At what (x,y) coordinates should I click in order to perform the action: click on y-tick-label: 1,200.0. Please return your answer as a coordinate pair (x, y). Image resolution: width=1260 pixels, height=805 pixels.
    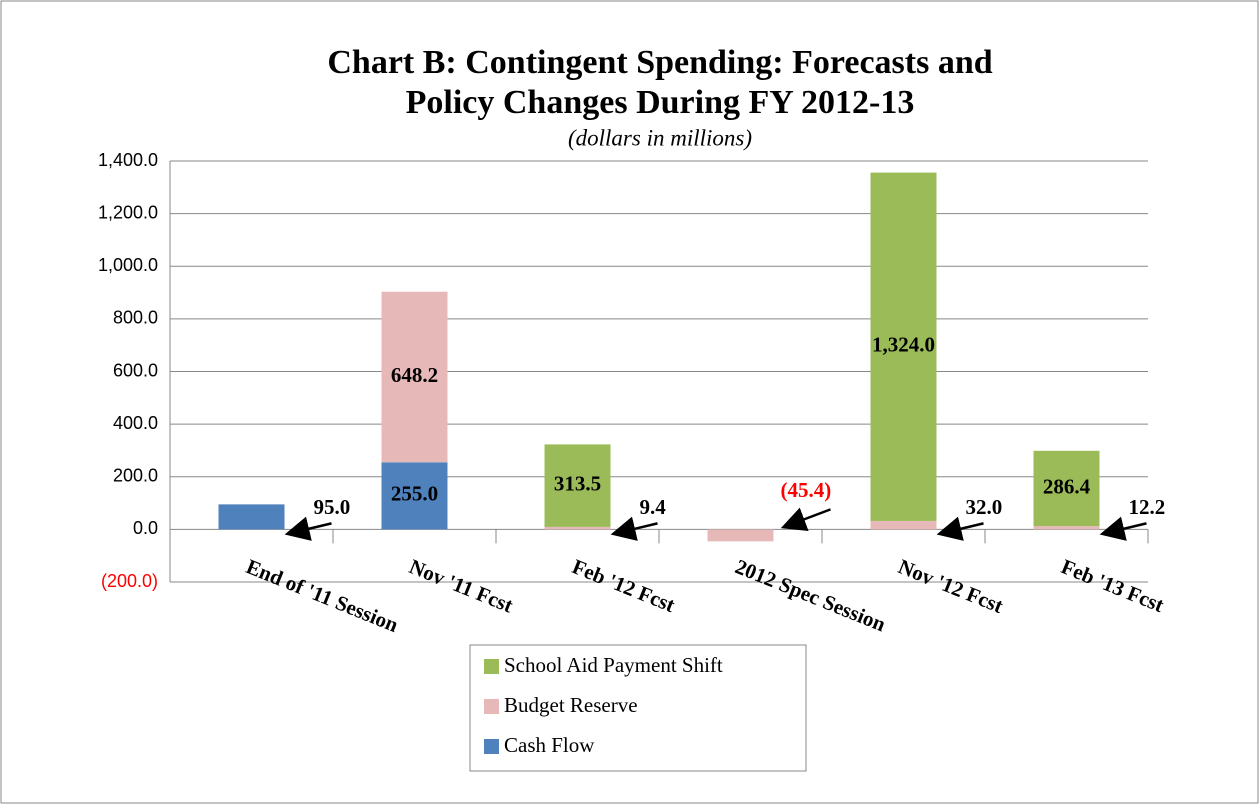
    Looking at the image, I should click on (128, 212).